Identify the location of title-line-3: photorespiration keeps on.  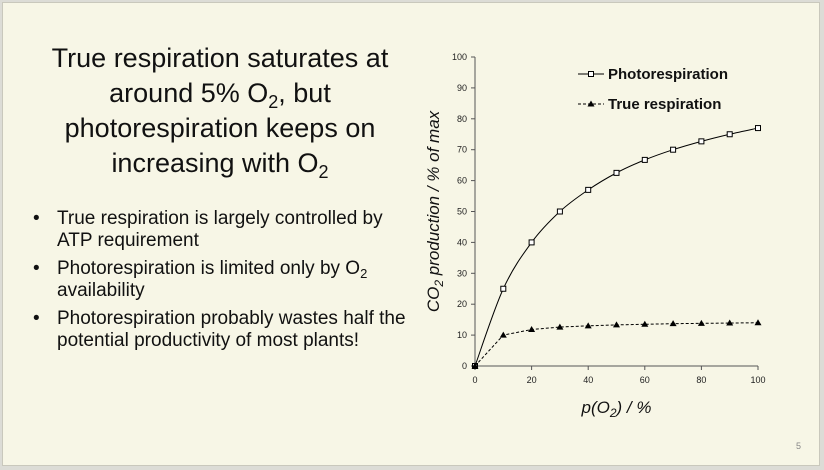
(220, 128).